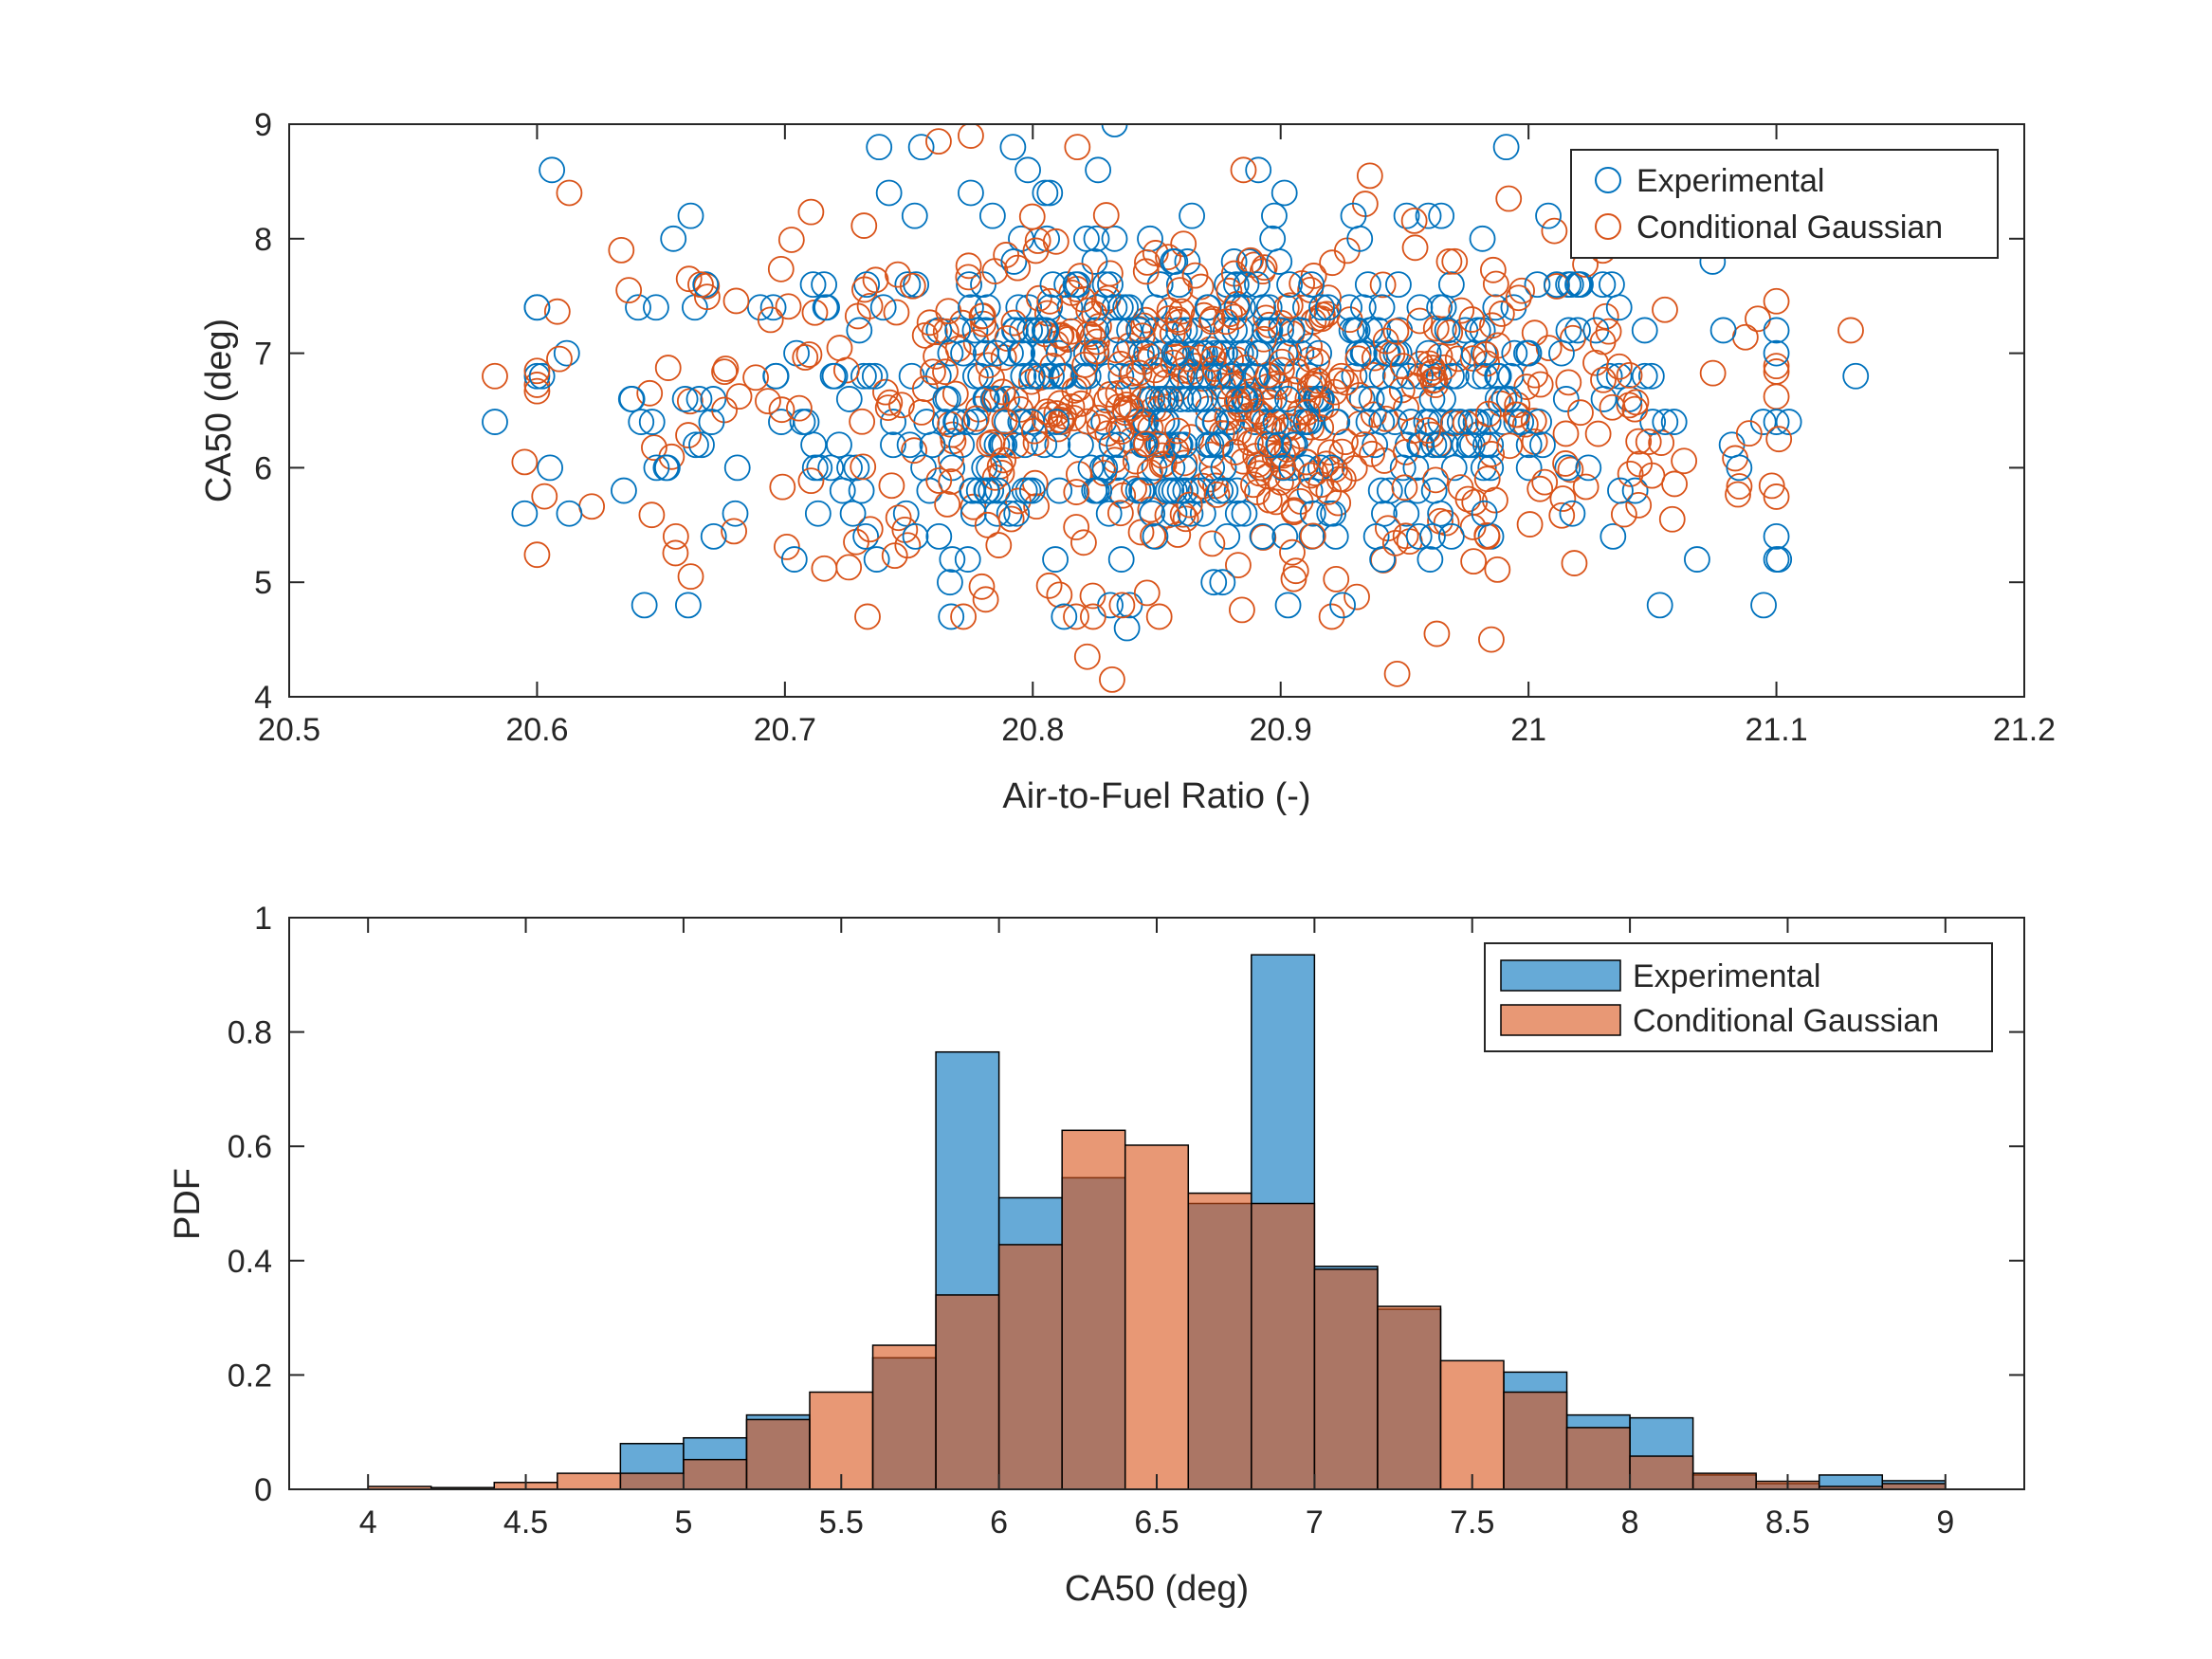 The height and width of the screenshot is (1659, 2212). What do you see at coordinates (683, 1522) in the screenshot?
I see `histogram-x-tick-label: 5` at bounding box center [683, 1522].